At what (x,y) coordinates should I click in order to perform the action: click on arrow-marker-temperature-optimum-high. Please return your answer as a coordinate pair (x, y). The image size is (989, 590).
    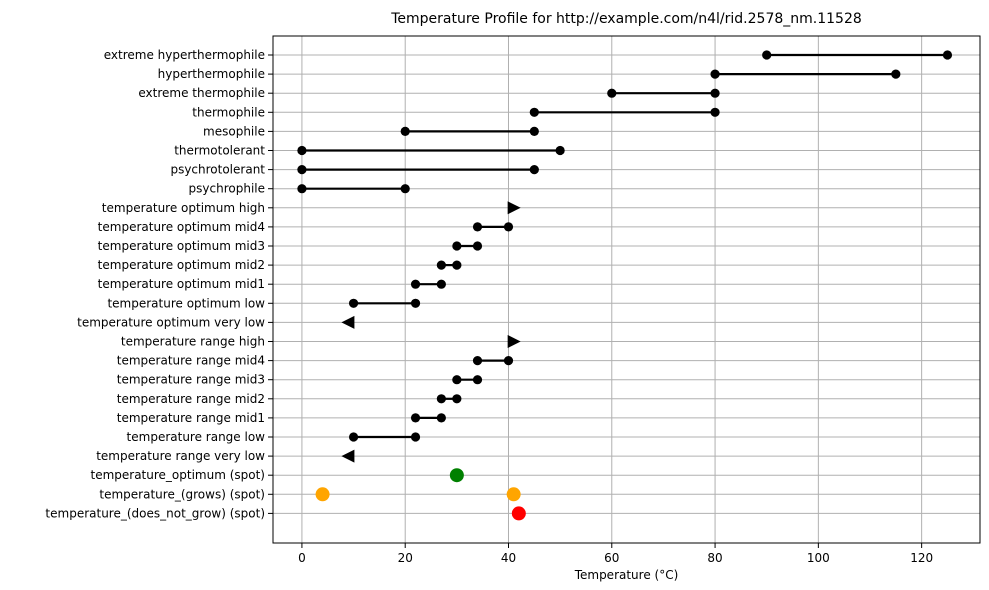
    Looking at the image, I should click on (514, 208).